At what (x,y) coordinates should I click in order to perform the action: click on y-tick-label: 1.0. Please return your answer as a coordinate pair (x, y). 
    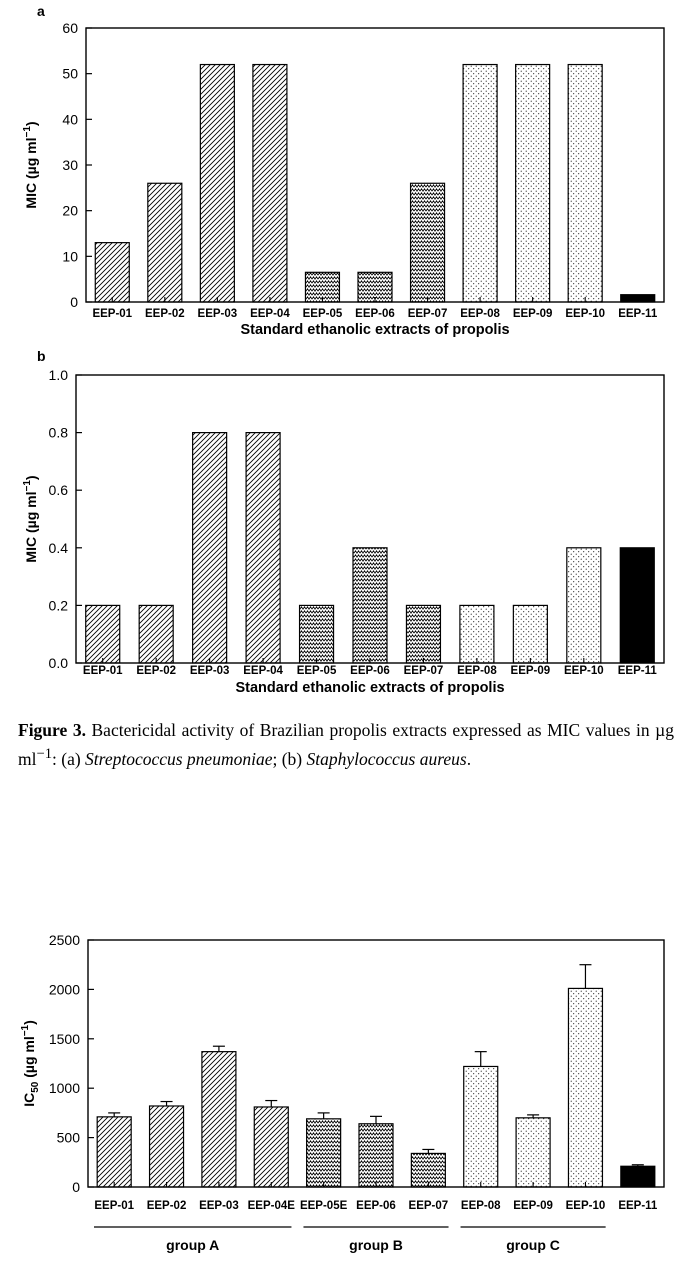
    Looking at the image, I should click on (59, 375).